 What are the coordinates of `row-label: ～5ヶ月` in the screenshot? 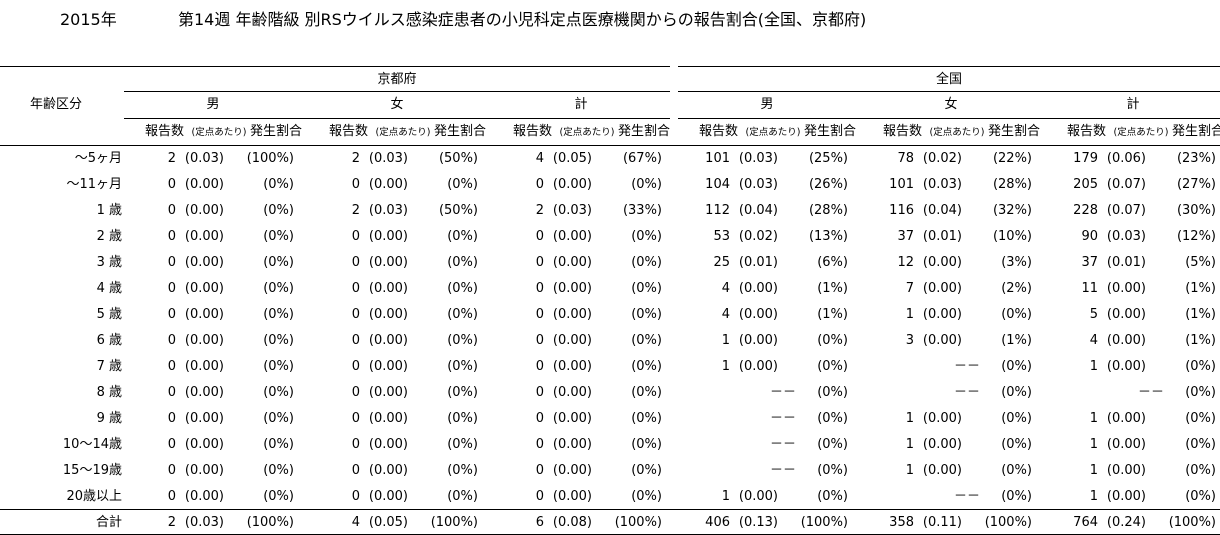 It's located at (98, 158).